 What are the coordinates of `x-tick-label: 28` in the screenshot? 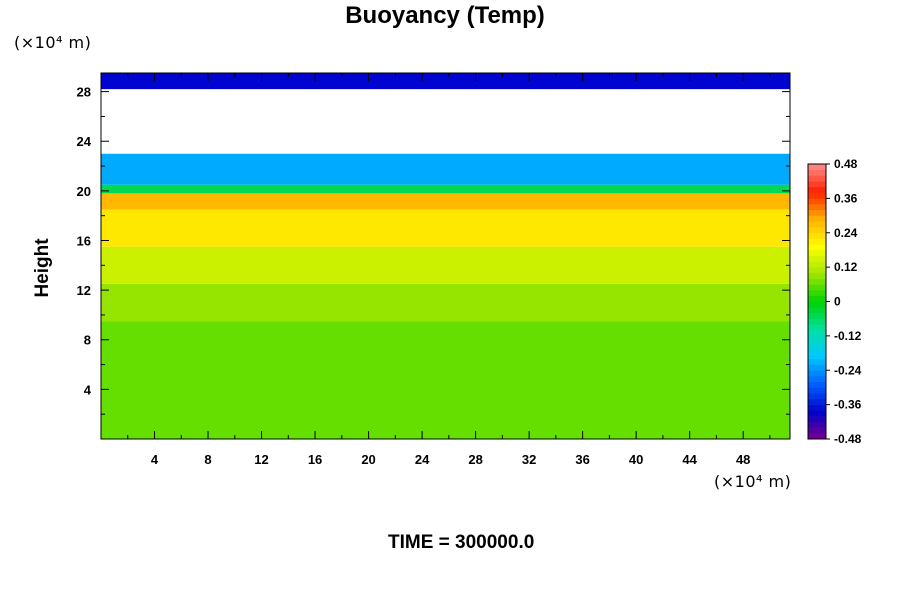 It's located at (475, 459).